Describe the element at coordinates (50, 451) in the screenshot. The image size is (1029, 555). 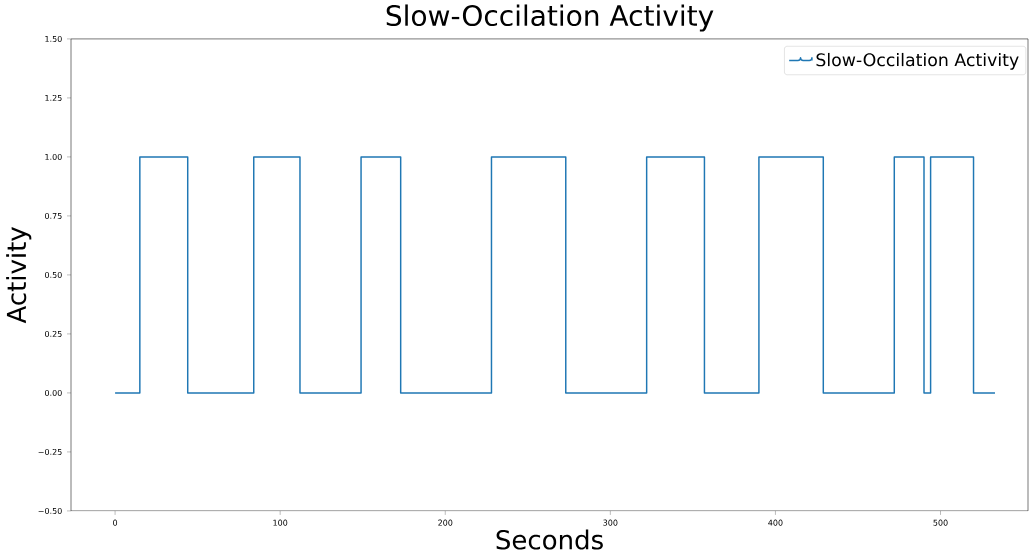
I see `y-tick-label: −0.25` at that location.